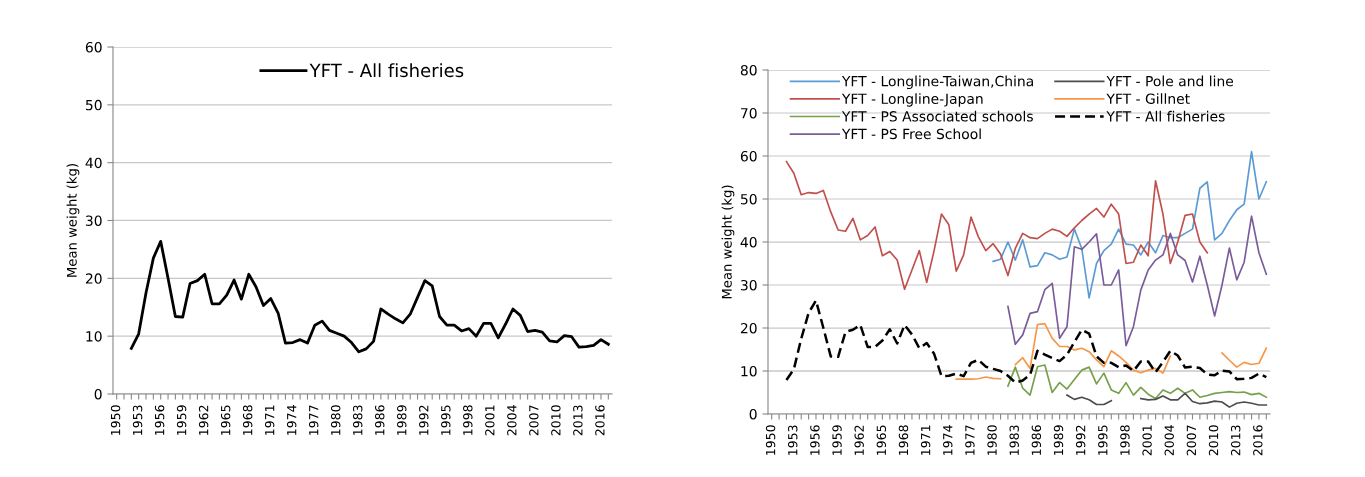 The height and width of the screenshot is (477, 1365). I want to click on legend-label: YFT - Longline-Taiwan,China, so click(937, 82).